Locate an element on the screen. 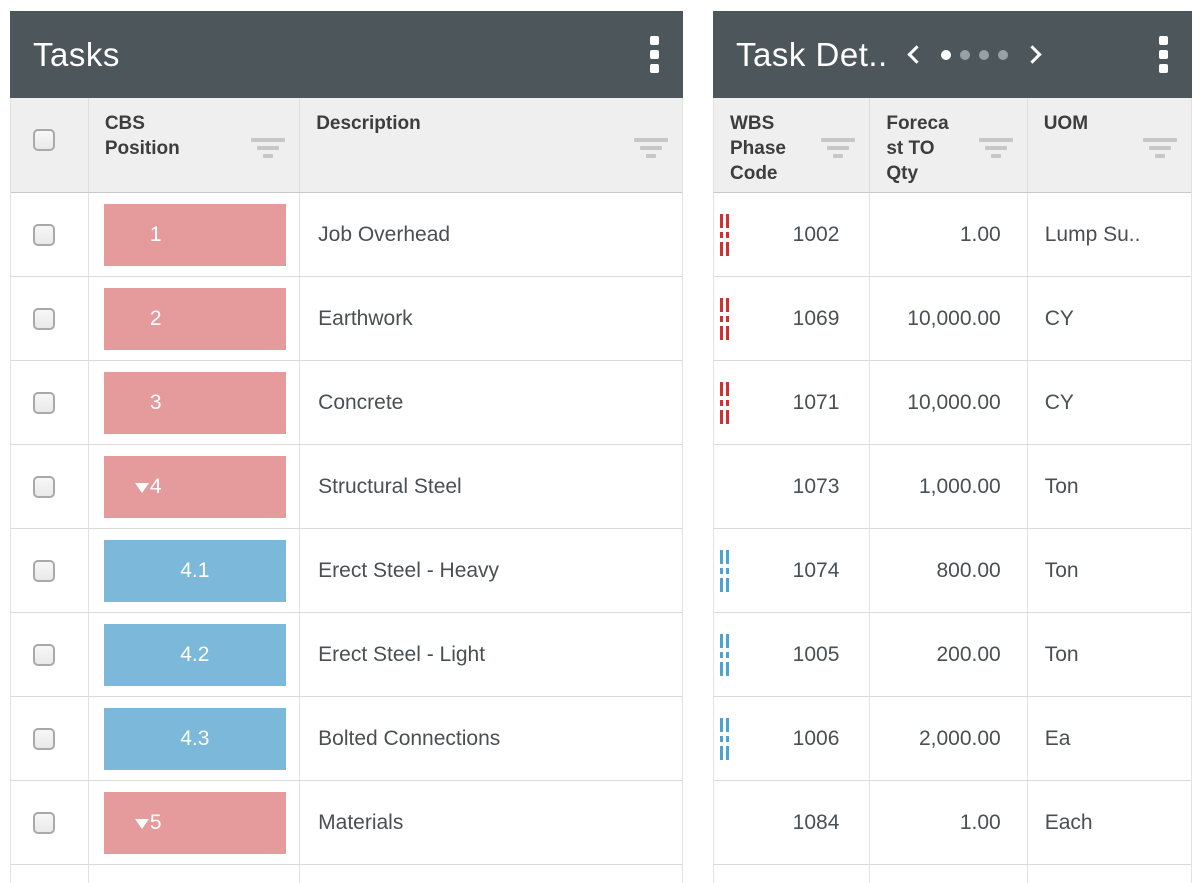 The image size is (1200, 883). pager-dot-active is located at coordinates (945, 54).